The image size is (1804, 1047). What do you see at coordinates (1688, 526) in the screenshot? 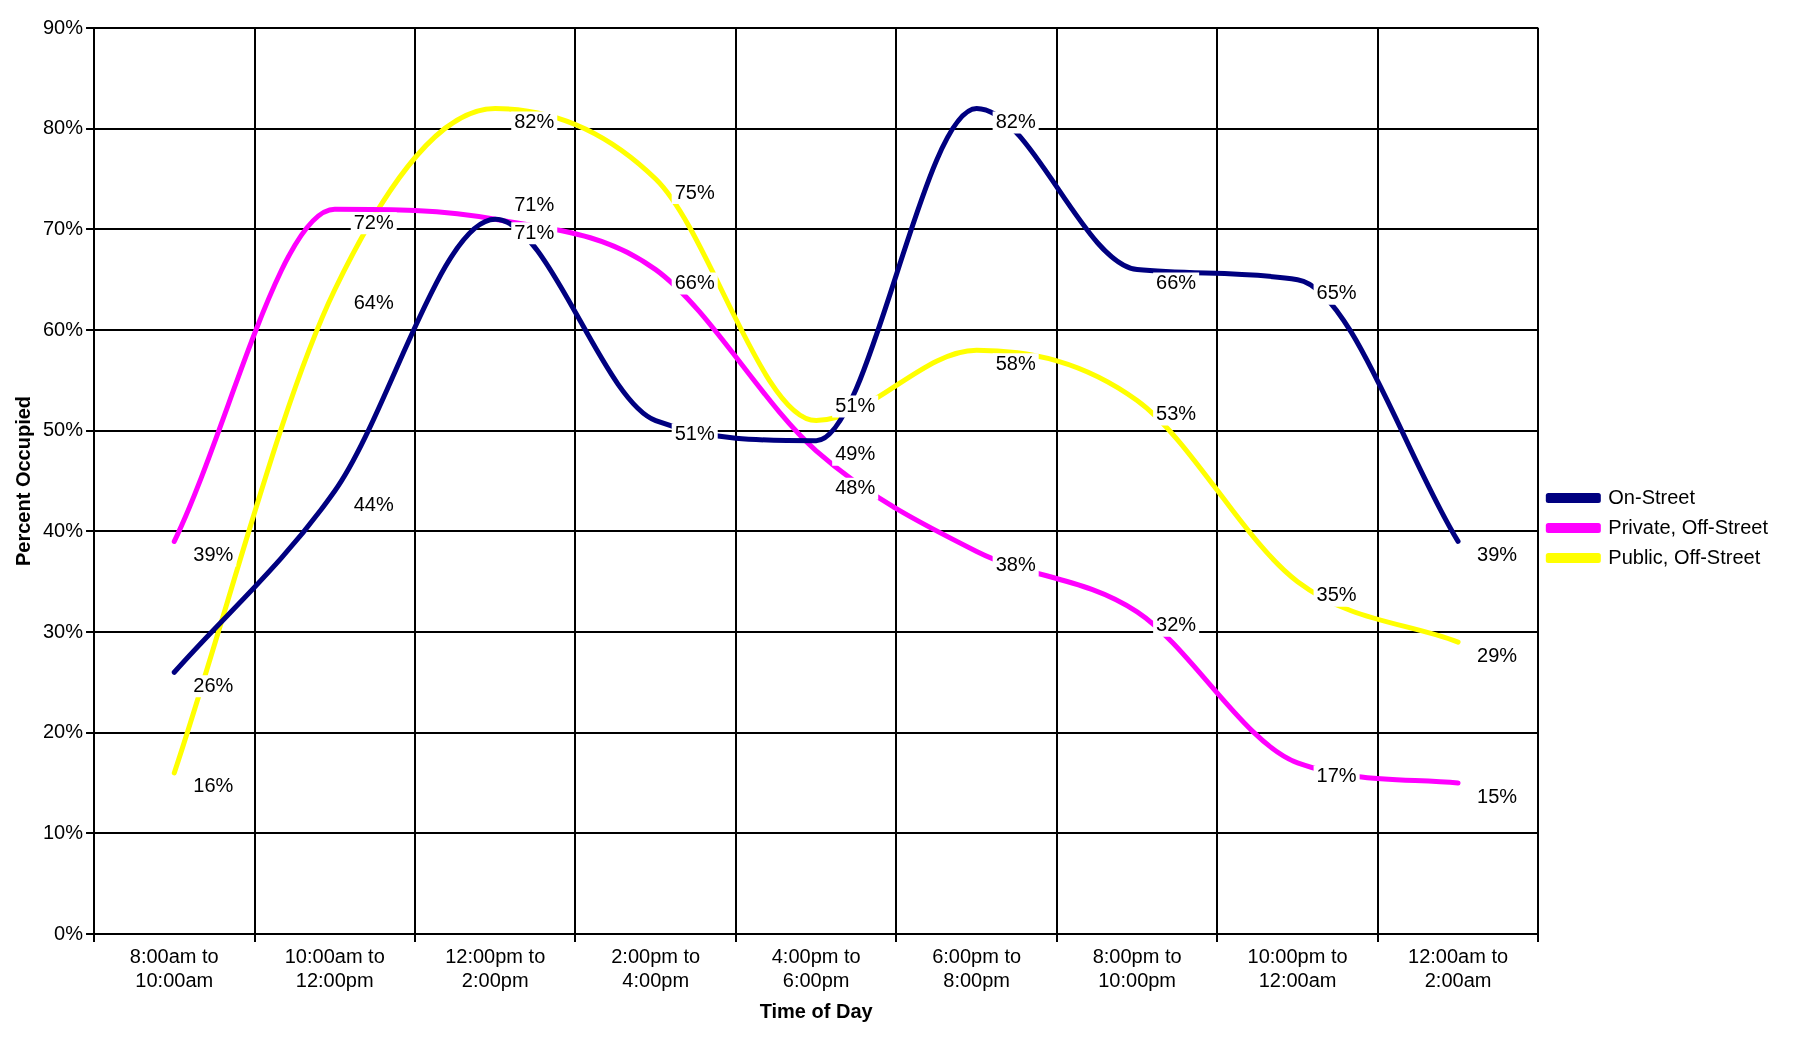
I see `legend-label: Private, Off-Street` at bounding box center [1688, 526].